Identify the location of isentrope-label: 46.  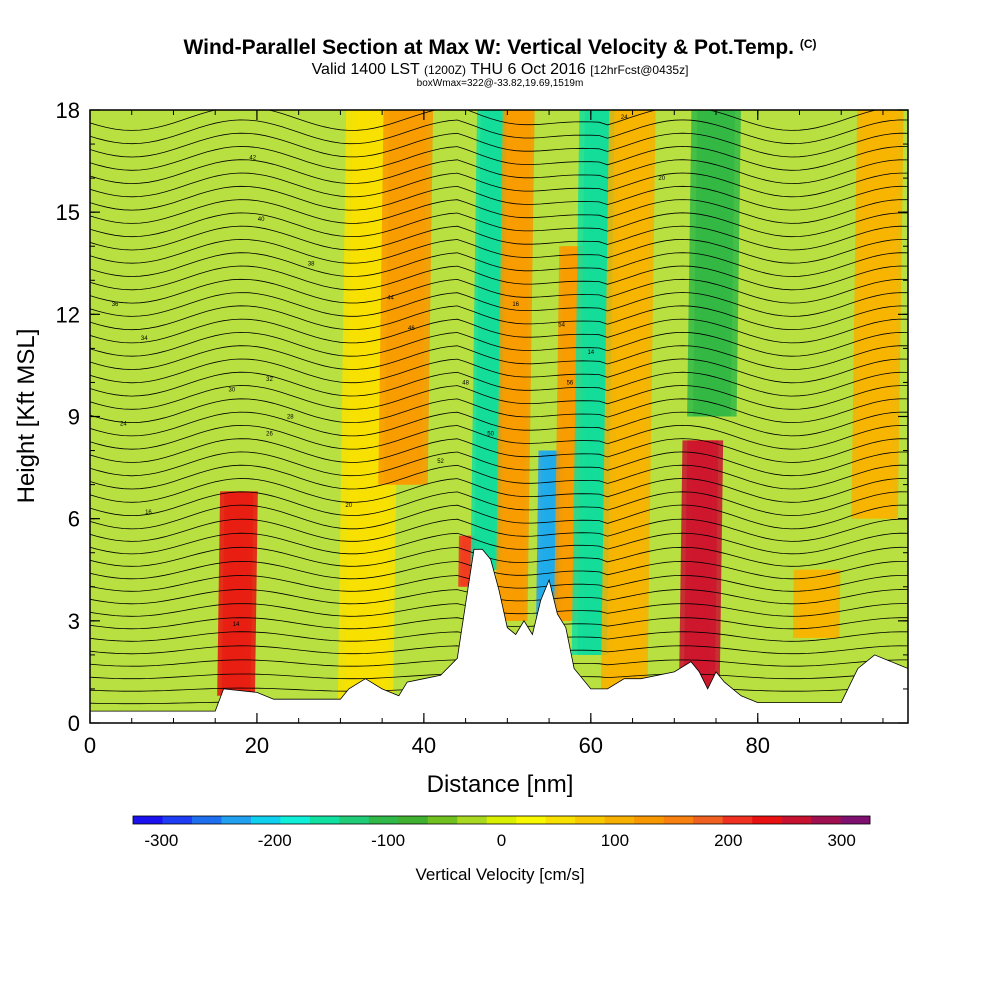
(411, 329).